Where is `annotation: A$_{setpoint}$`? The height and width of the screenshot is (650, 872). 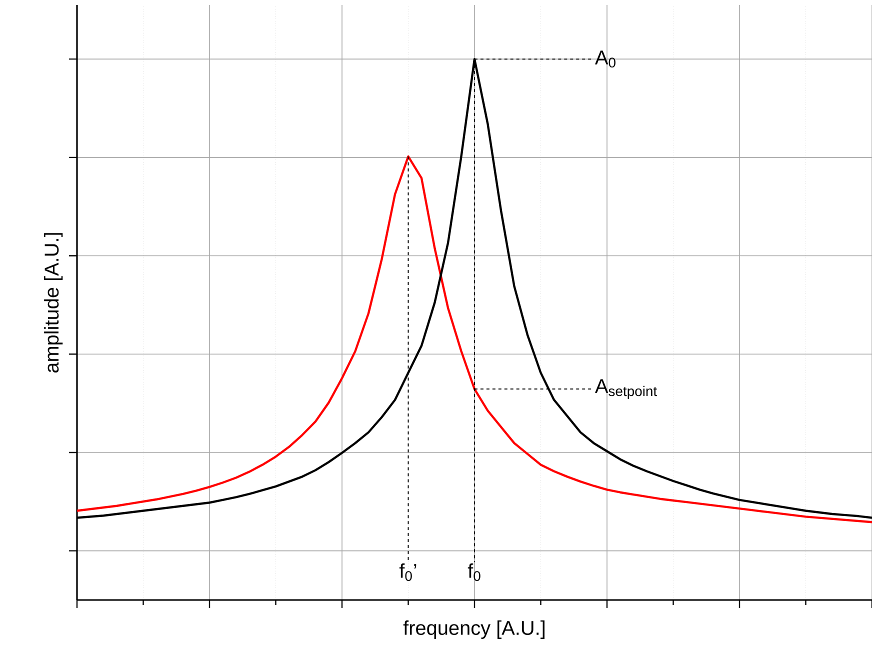
annotation: A$_{setpoint}$ is located at coordinates (625, 389).